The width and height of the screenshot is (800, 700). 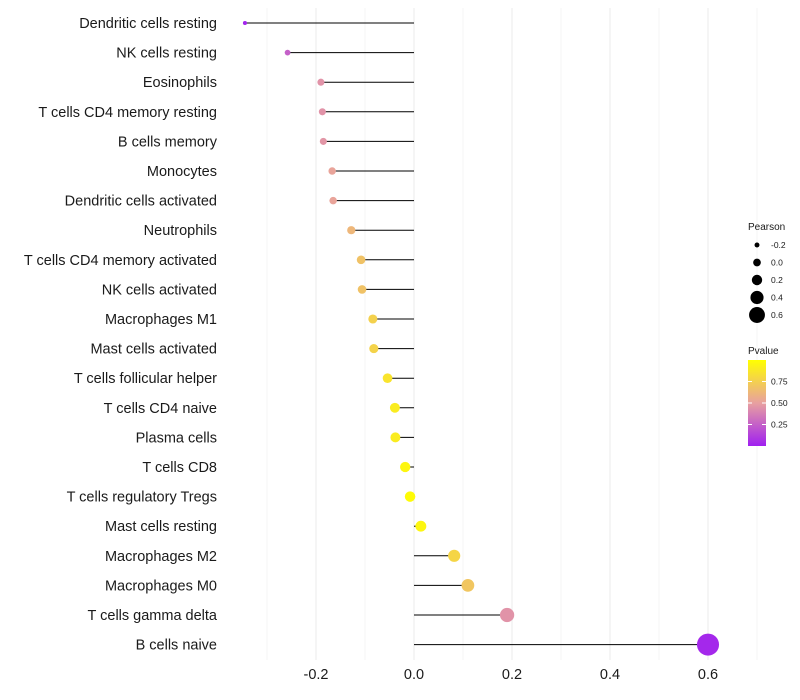 I want to click on category-label: Monocytes, so click(x=182, y=172).